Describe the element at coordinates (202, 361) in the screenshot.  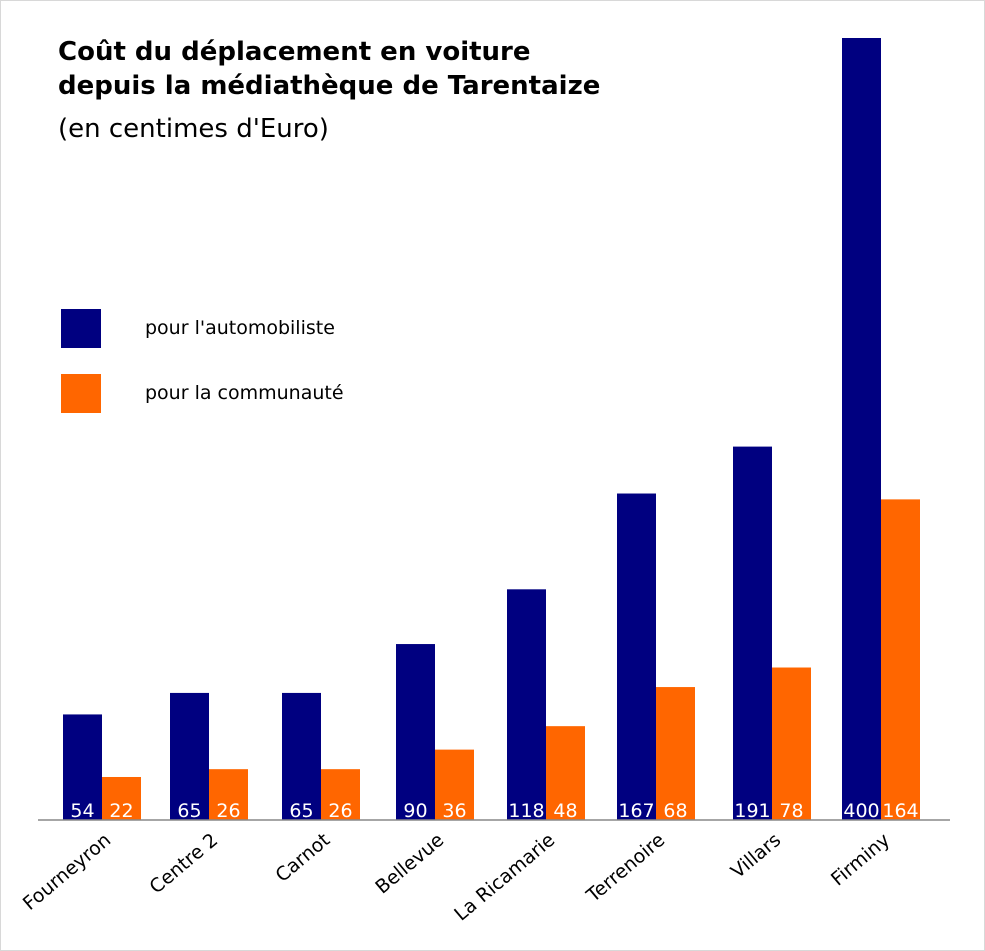
I see `legend: pour l'automobiliste pour la communauté` at that location.